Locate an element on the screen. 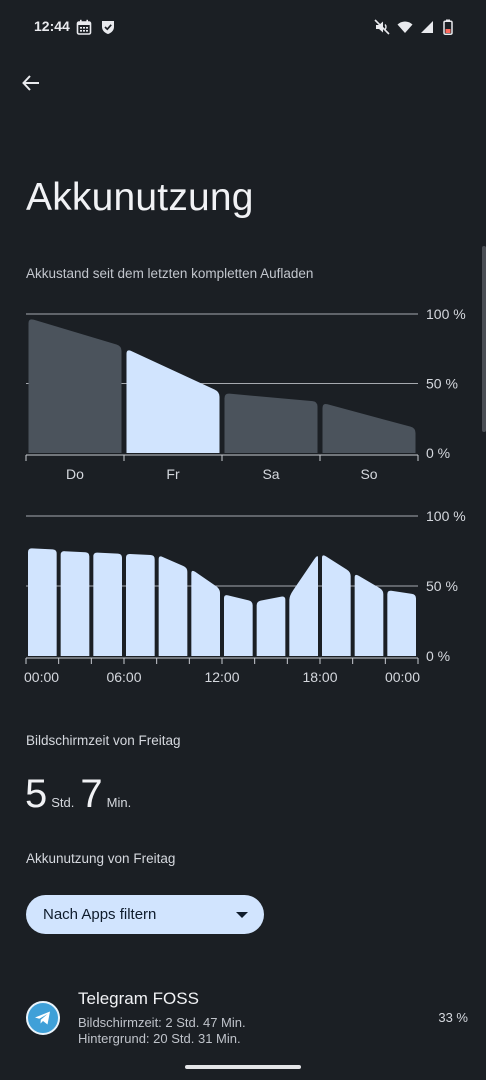  app-screen-time: Bildschirmzeit: 2 Std. 47 Min. is located at coordinates (162, 1022).